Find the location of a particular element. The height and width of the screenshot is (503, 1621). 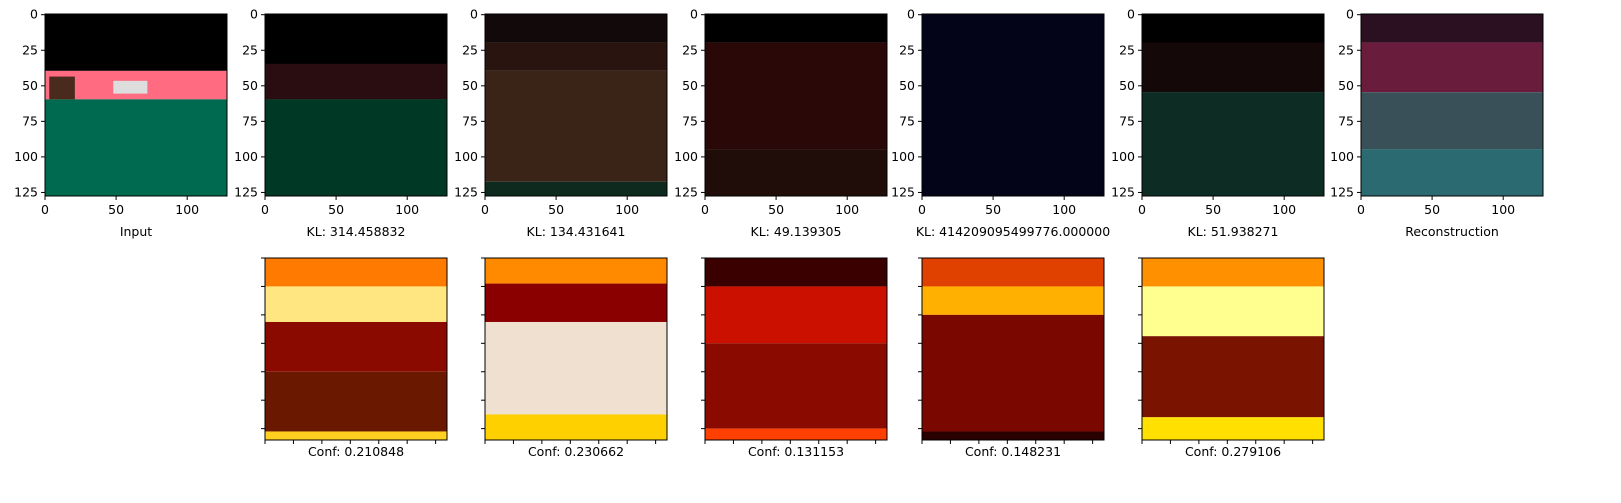

image-panel: 0 50 100 0 25 50 75 100 125 Reconstruction is located at coordinates (1437, 123).